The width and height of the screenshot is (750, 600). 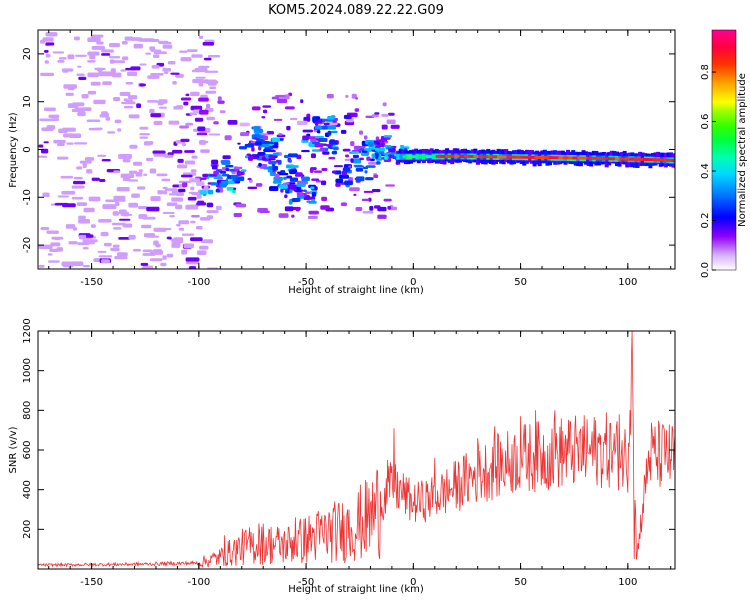 What do you see at coordinates (27, 330) in the screenshot?
I see `snr-ytick-label: 1200` at bounding box center [27, 330].